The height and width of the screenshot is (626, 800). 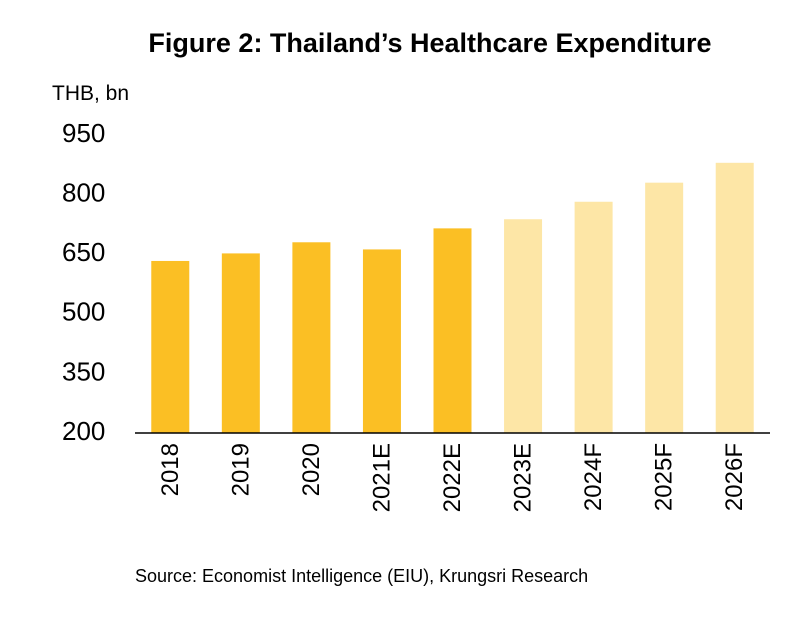 What do you see at coordinates (91, 93) in the screenshot?
I see `y-axis-unit-label: THB, bn` at bounding box center [91, 93].